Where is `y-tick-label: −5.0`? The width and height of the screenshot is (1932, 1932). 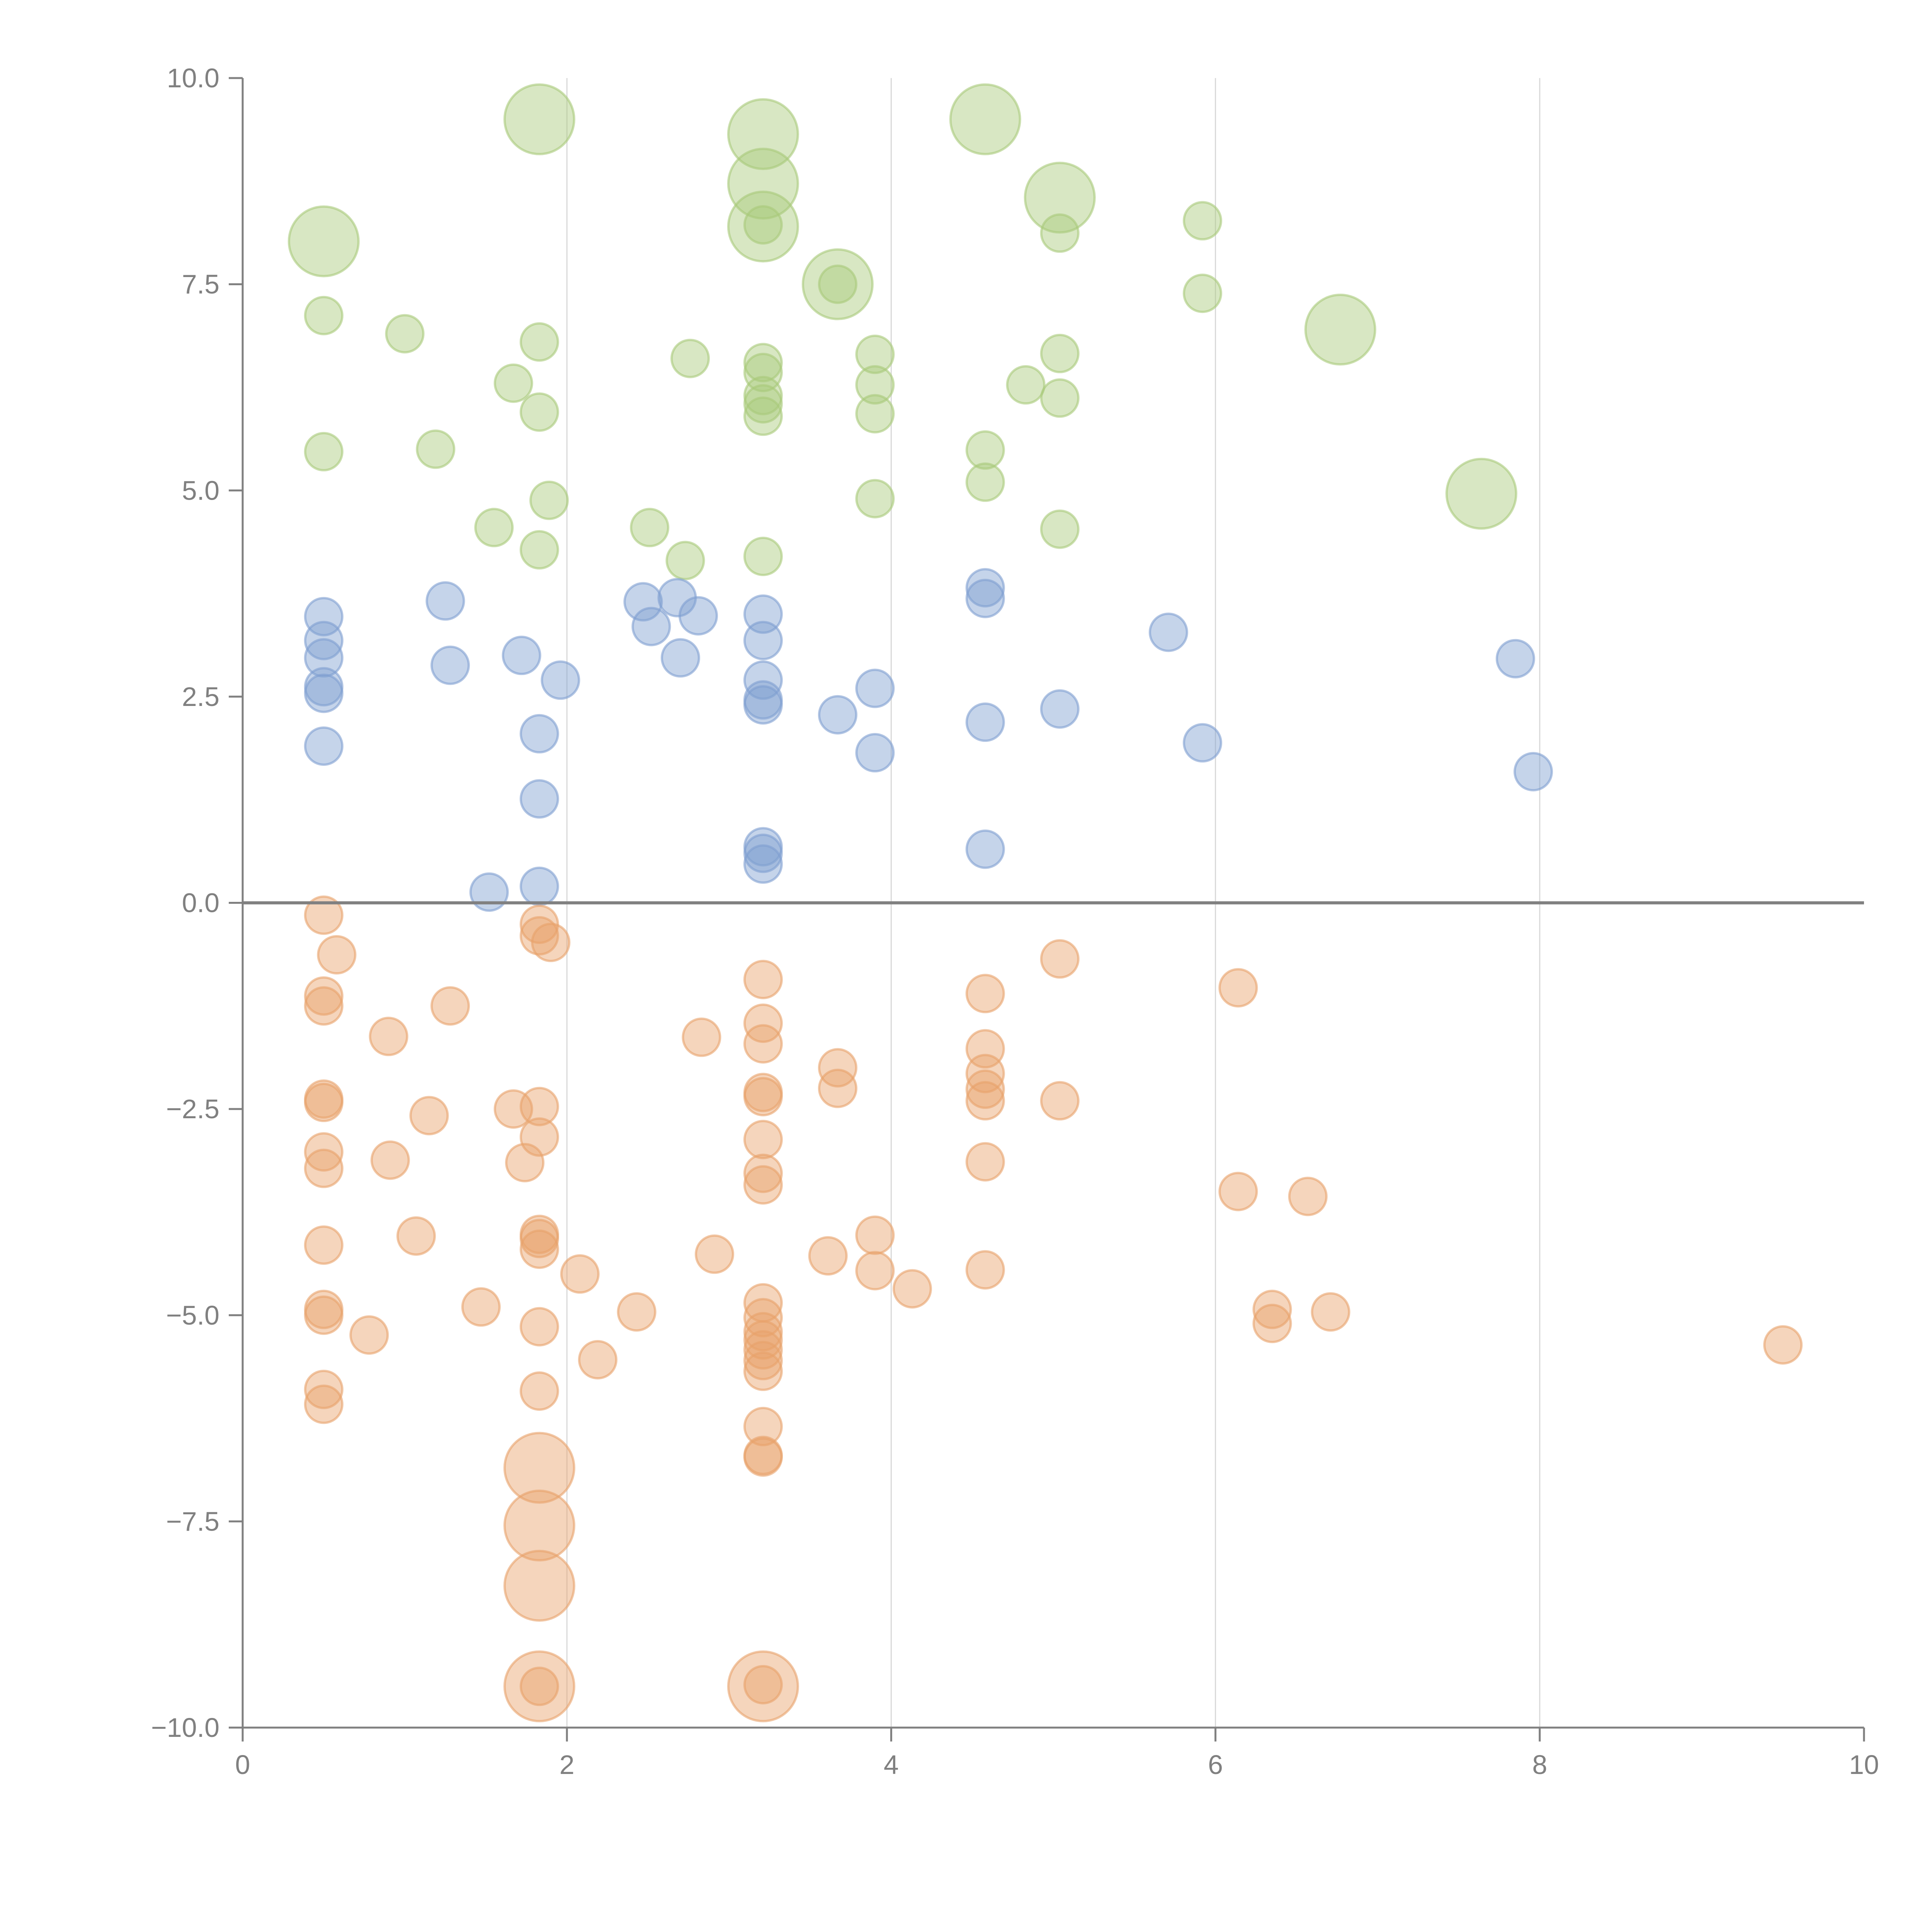 y-tick-label: −5.0 is located at coordinates (192, 1315).